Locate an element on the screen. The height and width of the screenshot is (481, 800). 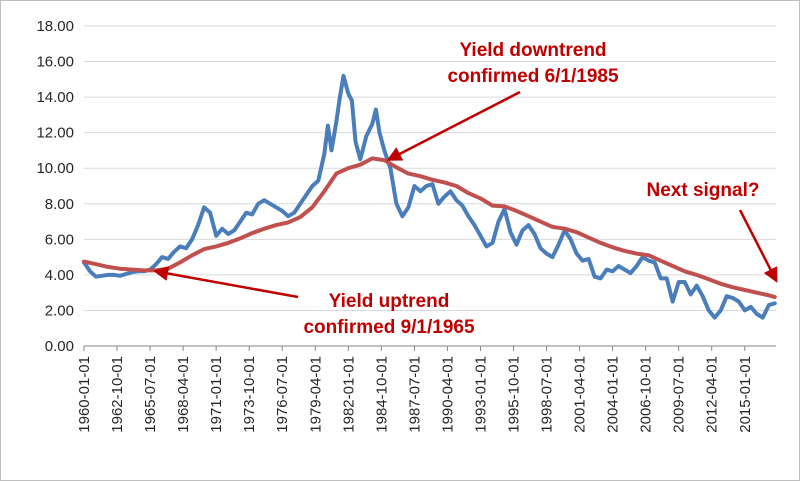
x-tick-label: 1979-04-01 is located at coordinates (315, 394).